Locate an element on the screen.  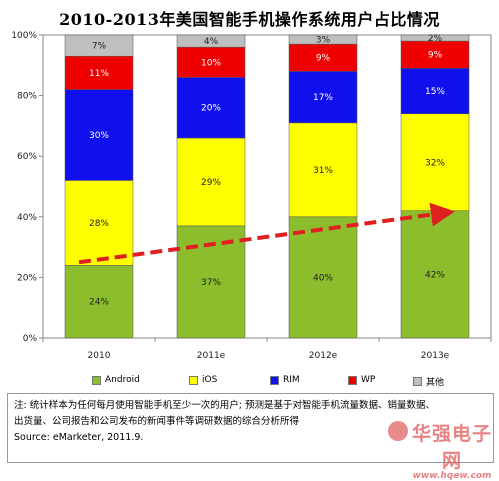
legend-item: 其他 is located at coordinates (428, 381).